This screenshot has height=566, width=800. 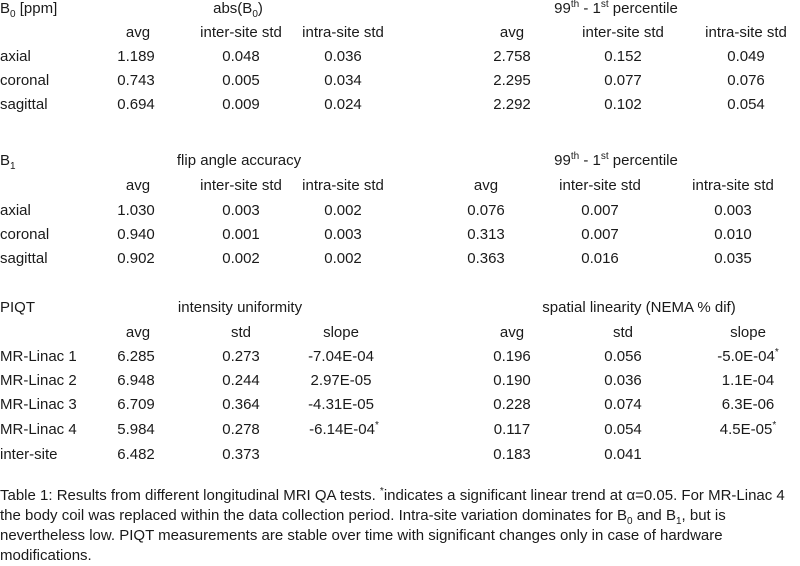 I want to click on b1-right-title: 99th - 1st percentile, so click(x=616, y=161).